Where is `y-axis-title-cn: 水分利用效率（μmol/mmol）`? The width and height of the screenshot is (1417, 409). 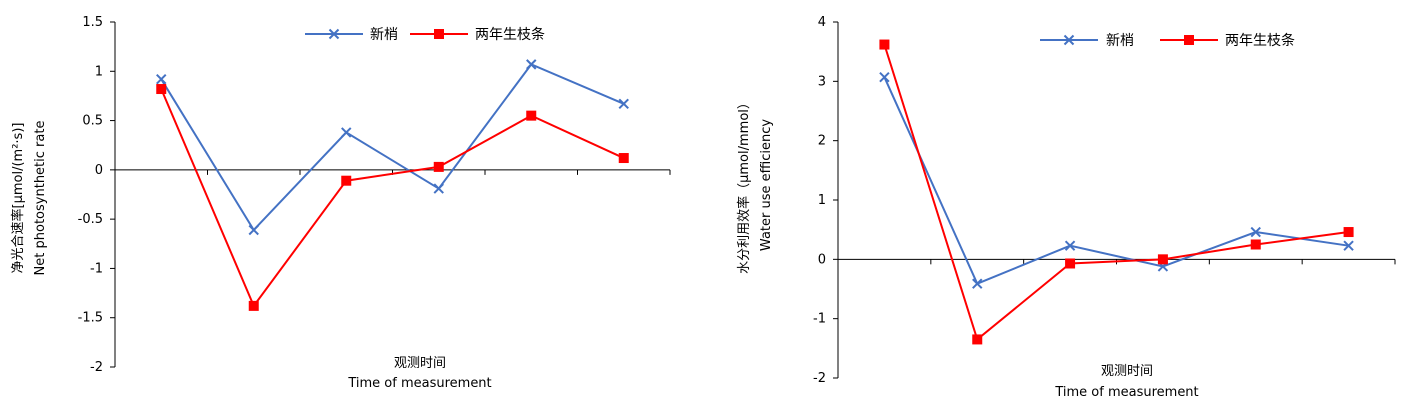
y-axis-title-cn: 水分利用效率（μmol/mmol） is located at coordinates (744, 185).